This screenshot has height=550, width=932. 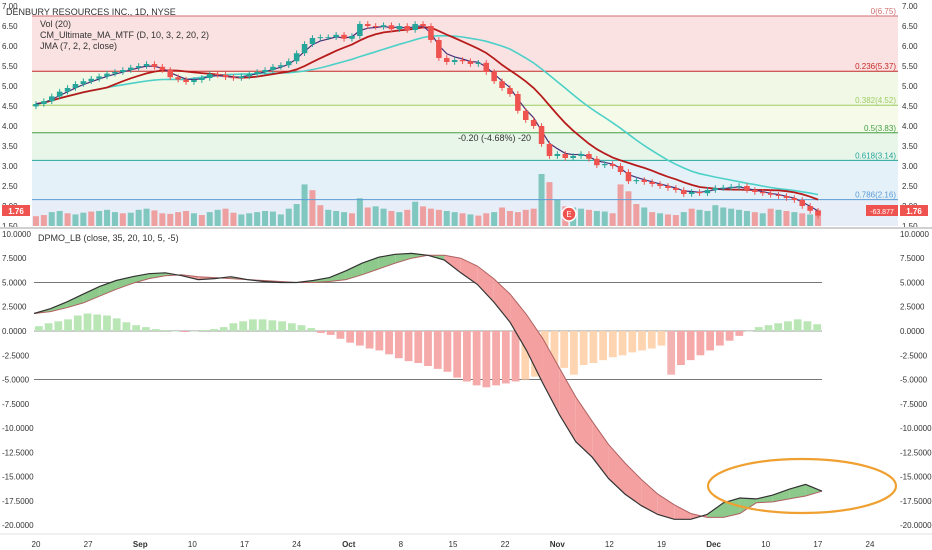 What do you see at coordinates (453, 544) in the screenshot?
I see `time-axis: 20 27 Sep 10 17 24 Oct 8 15 22 Nov 12 19 Dec 10 17 24` at bounding box center [453, 544].